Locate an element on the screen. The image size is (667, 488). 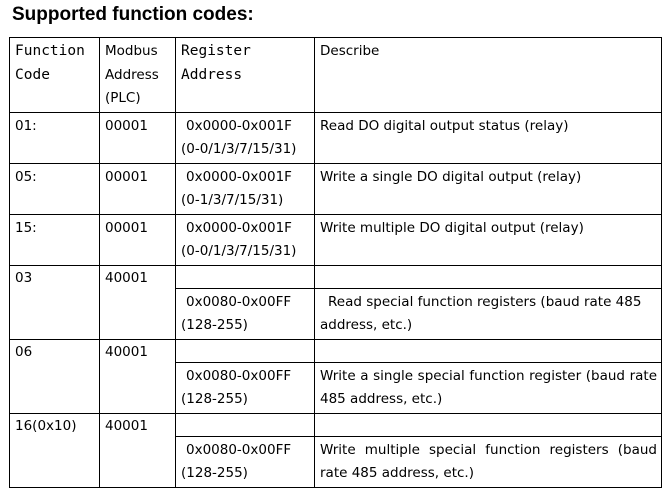
function-code-cell: 15: is located at coordinates (54, 239).